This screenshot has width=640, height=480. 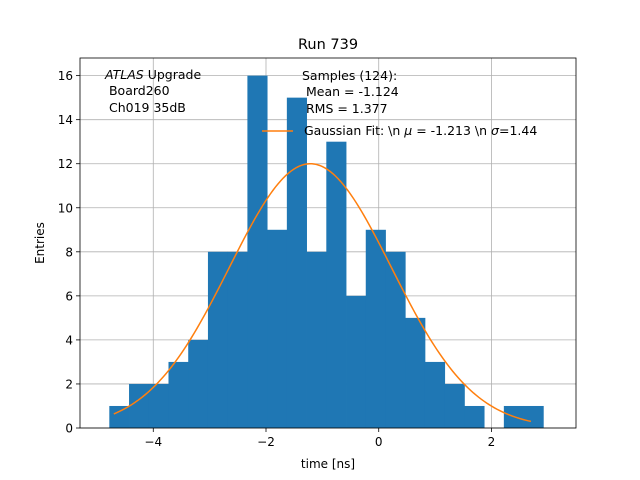 What do you see at coordinates (354, 130) in the screenshot?
I see `legend-fit-label-pre: Gaussian Fit: \n` at bounding box center [354, 130].